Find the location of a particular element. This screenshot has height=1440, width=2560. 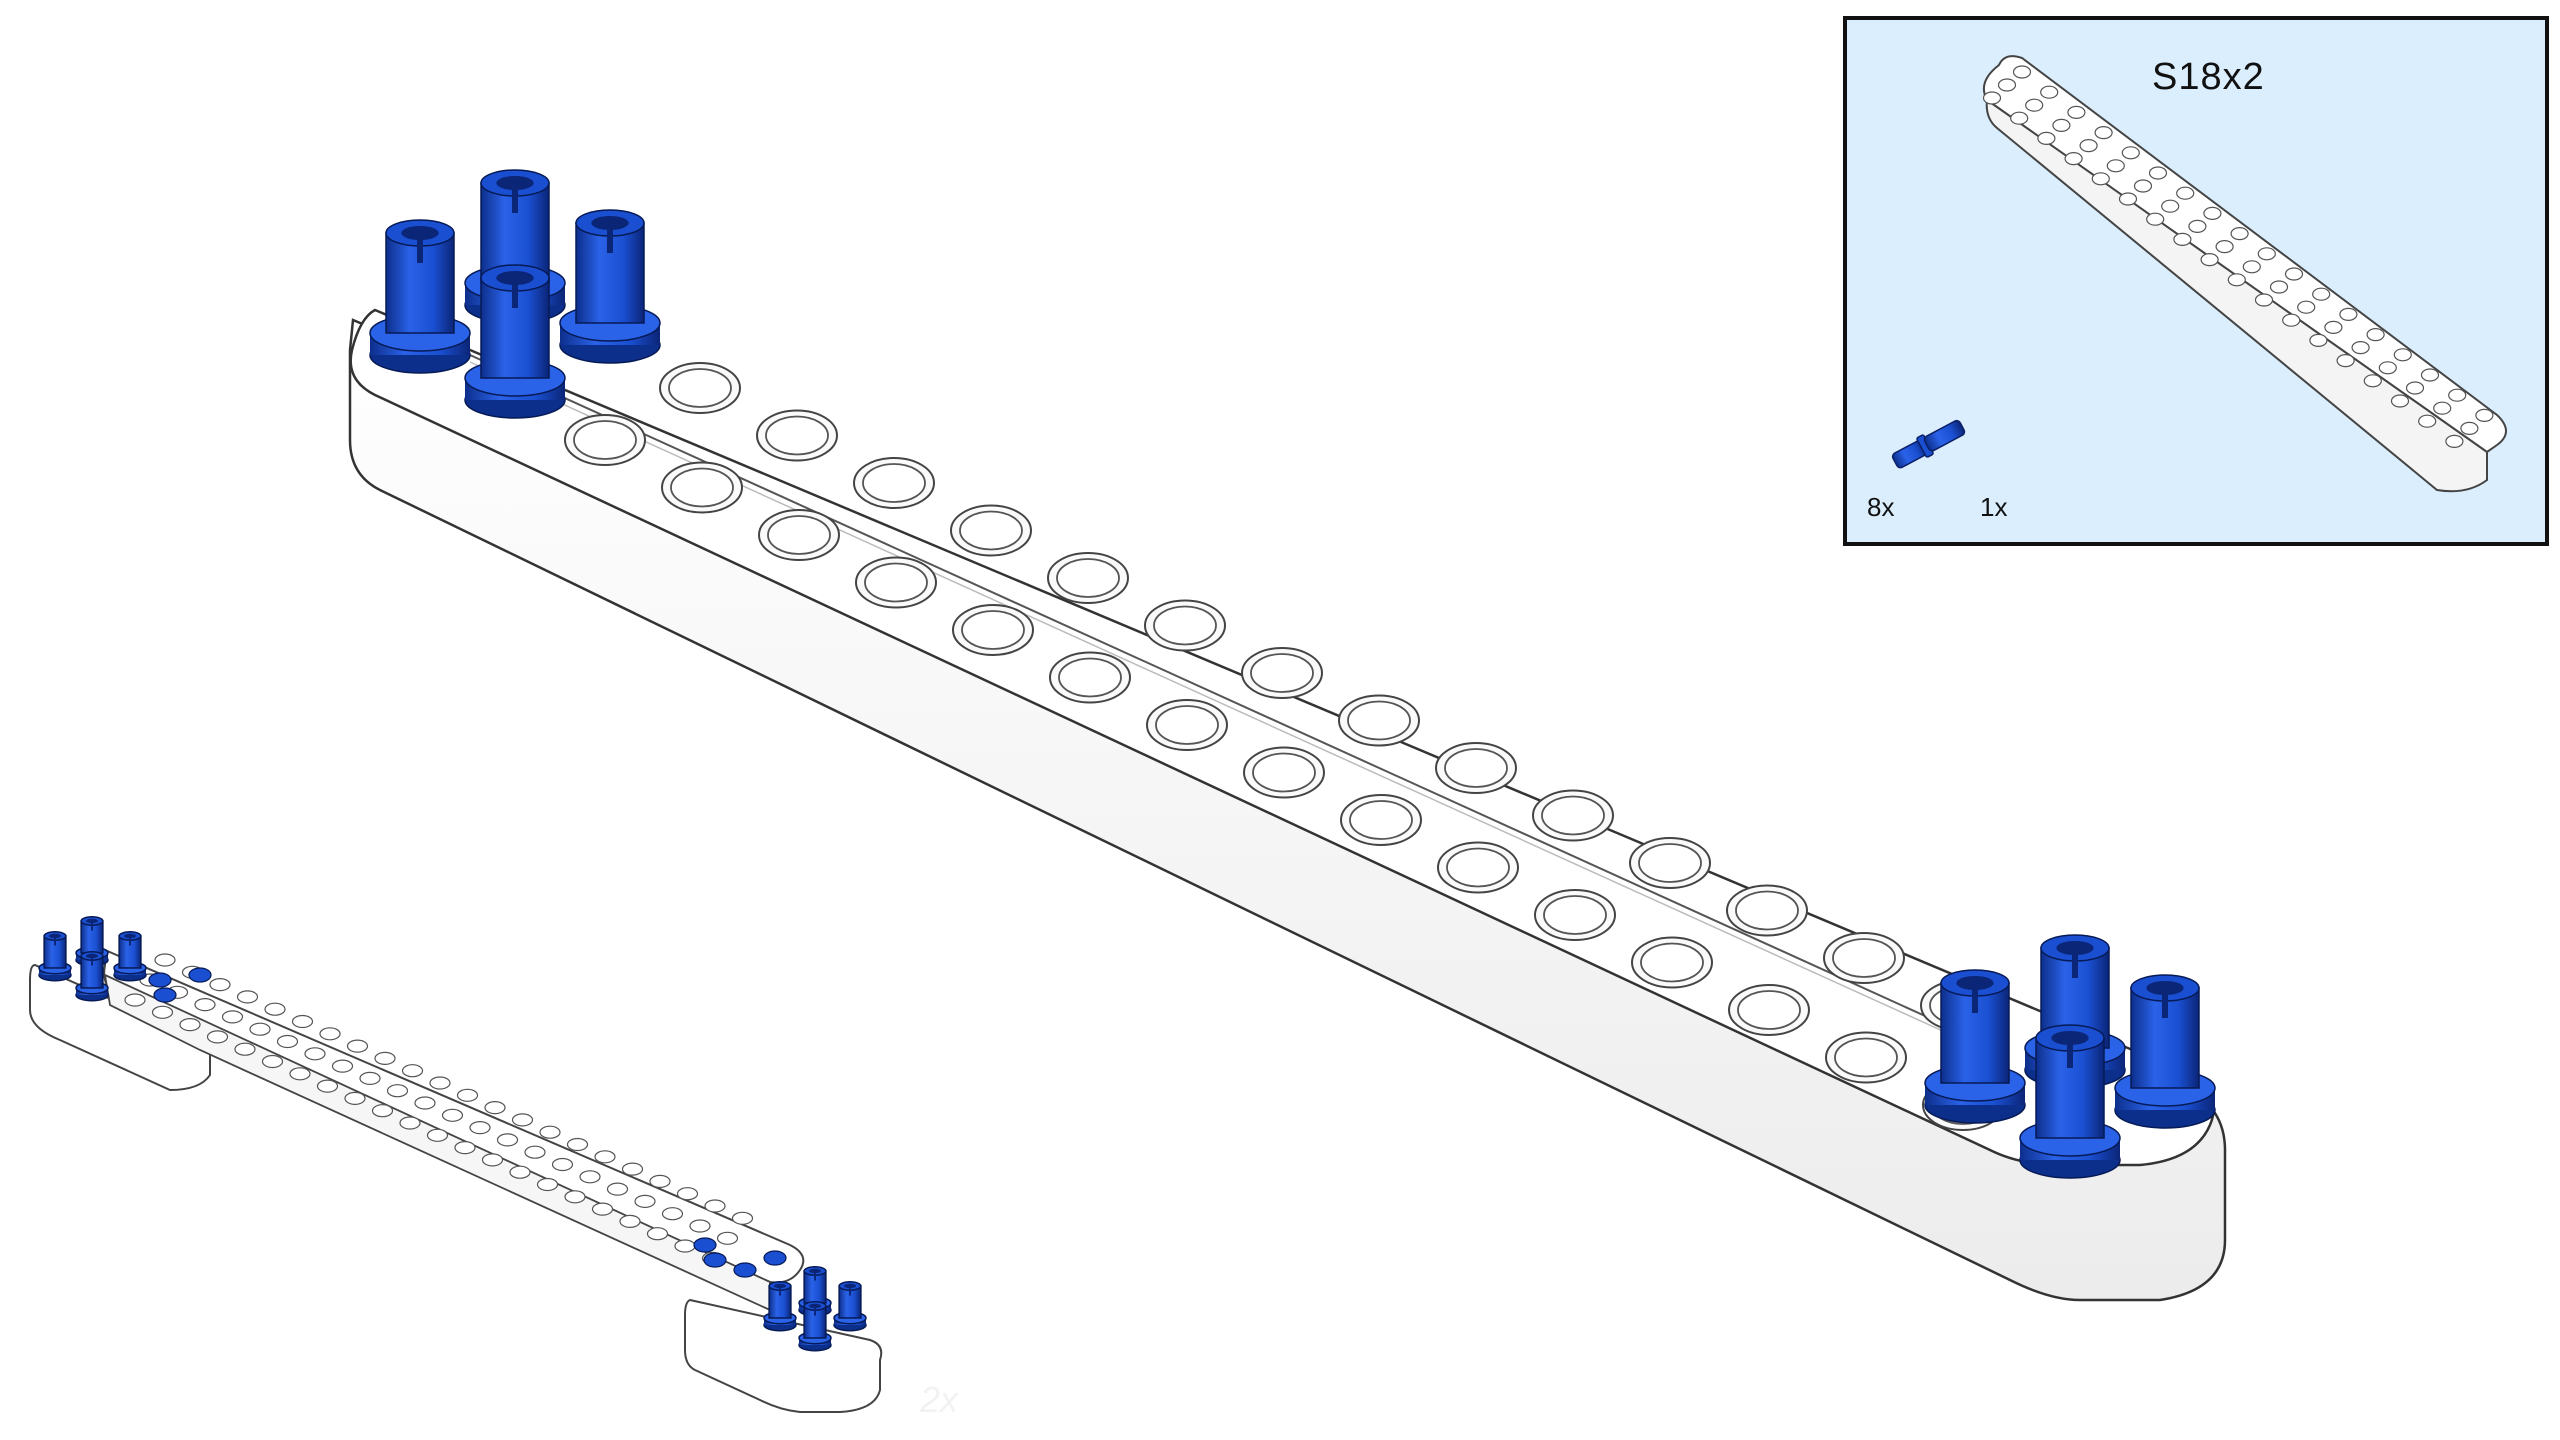

sub-assembly-holes is located at coordinates (452, 1115).